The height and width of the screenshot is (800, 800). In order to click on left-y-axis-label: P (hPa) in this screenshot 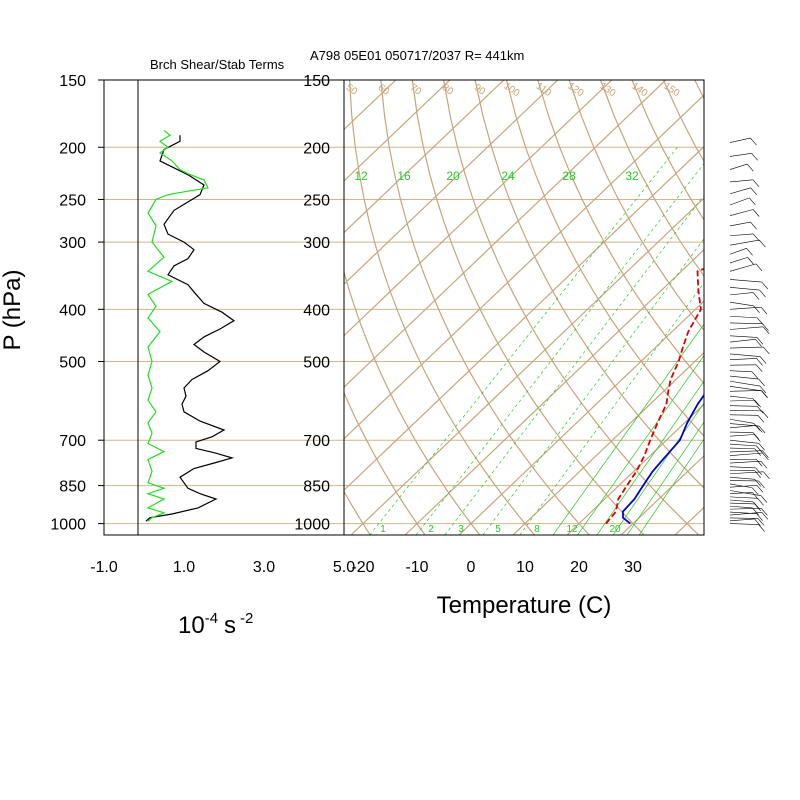, I will do `click(13, 310)`.